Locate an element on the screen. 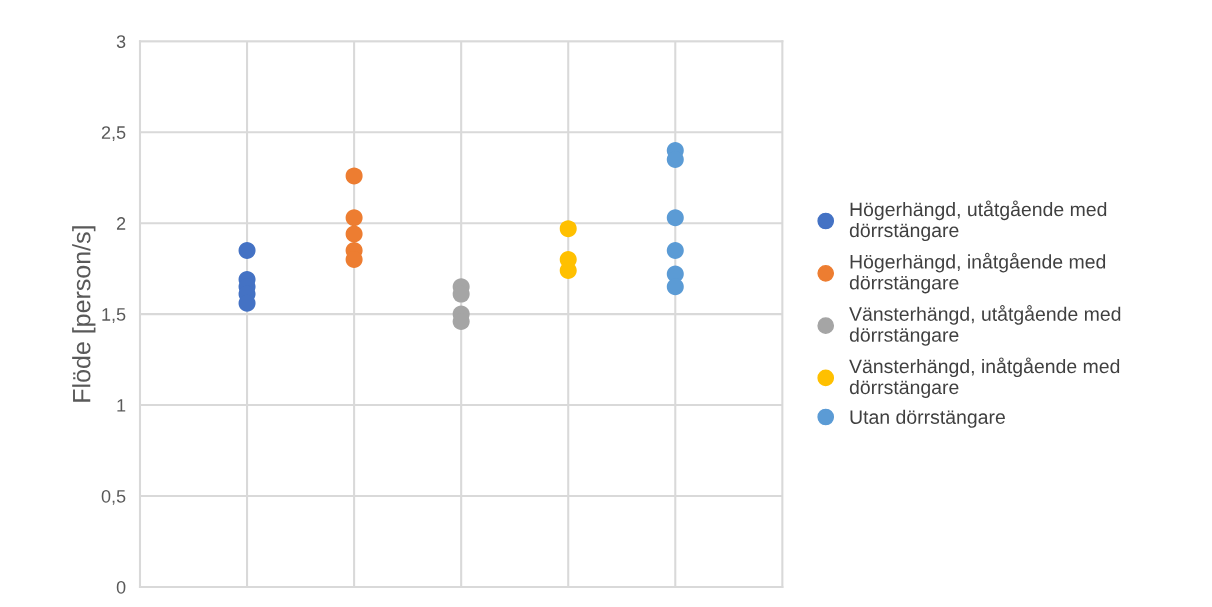 This screenshot has height=607, width=1212. legend-label: Utan dörrstängare is located at coordinates (927, 418).